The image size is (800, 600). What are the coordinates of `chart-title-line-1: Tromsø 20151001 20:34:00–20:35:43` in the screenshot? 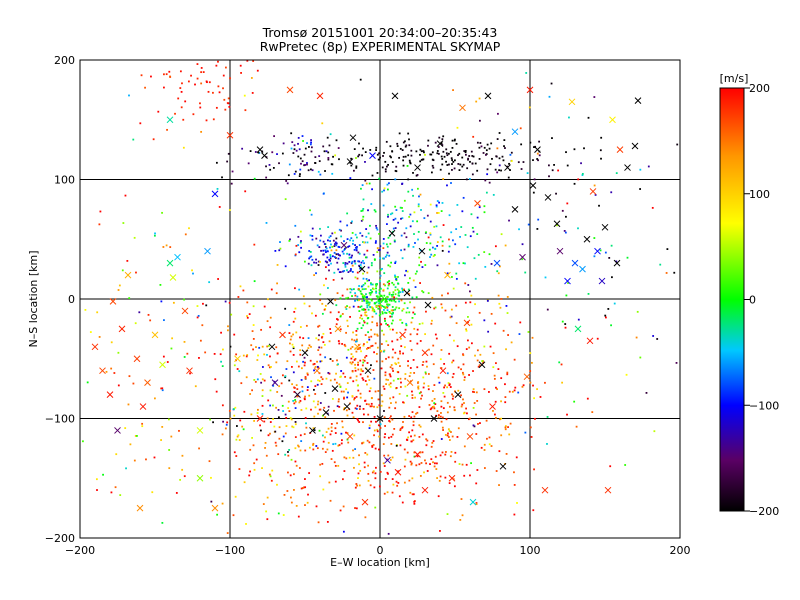 It's located at (380, 32).